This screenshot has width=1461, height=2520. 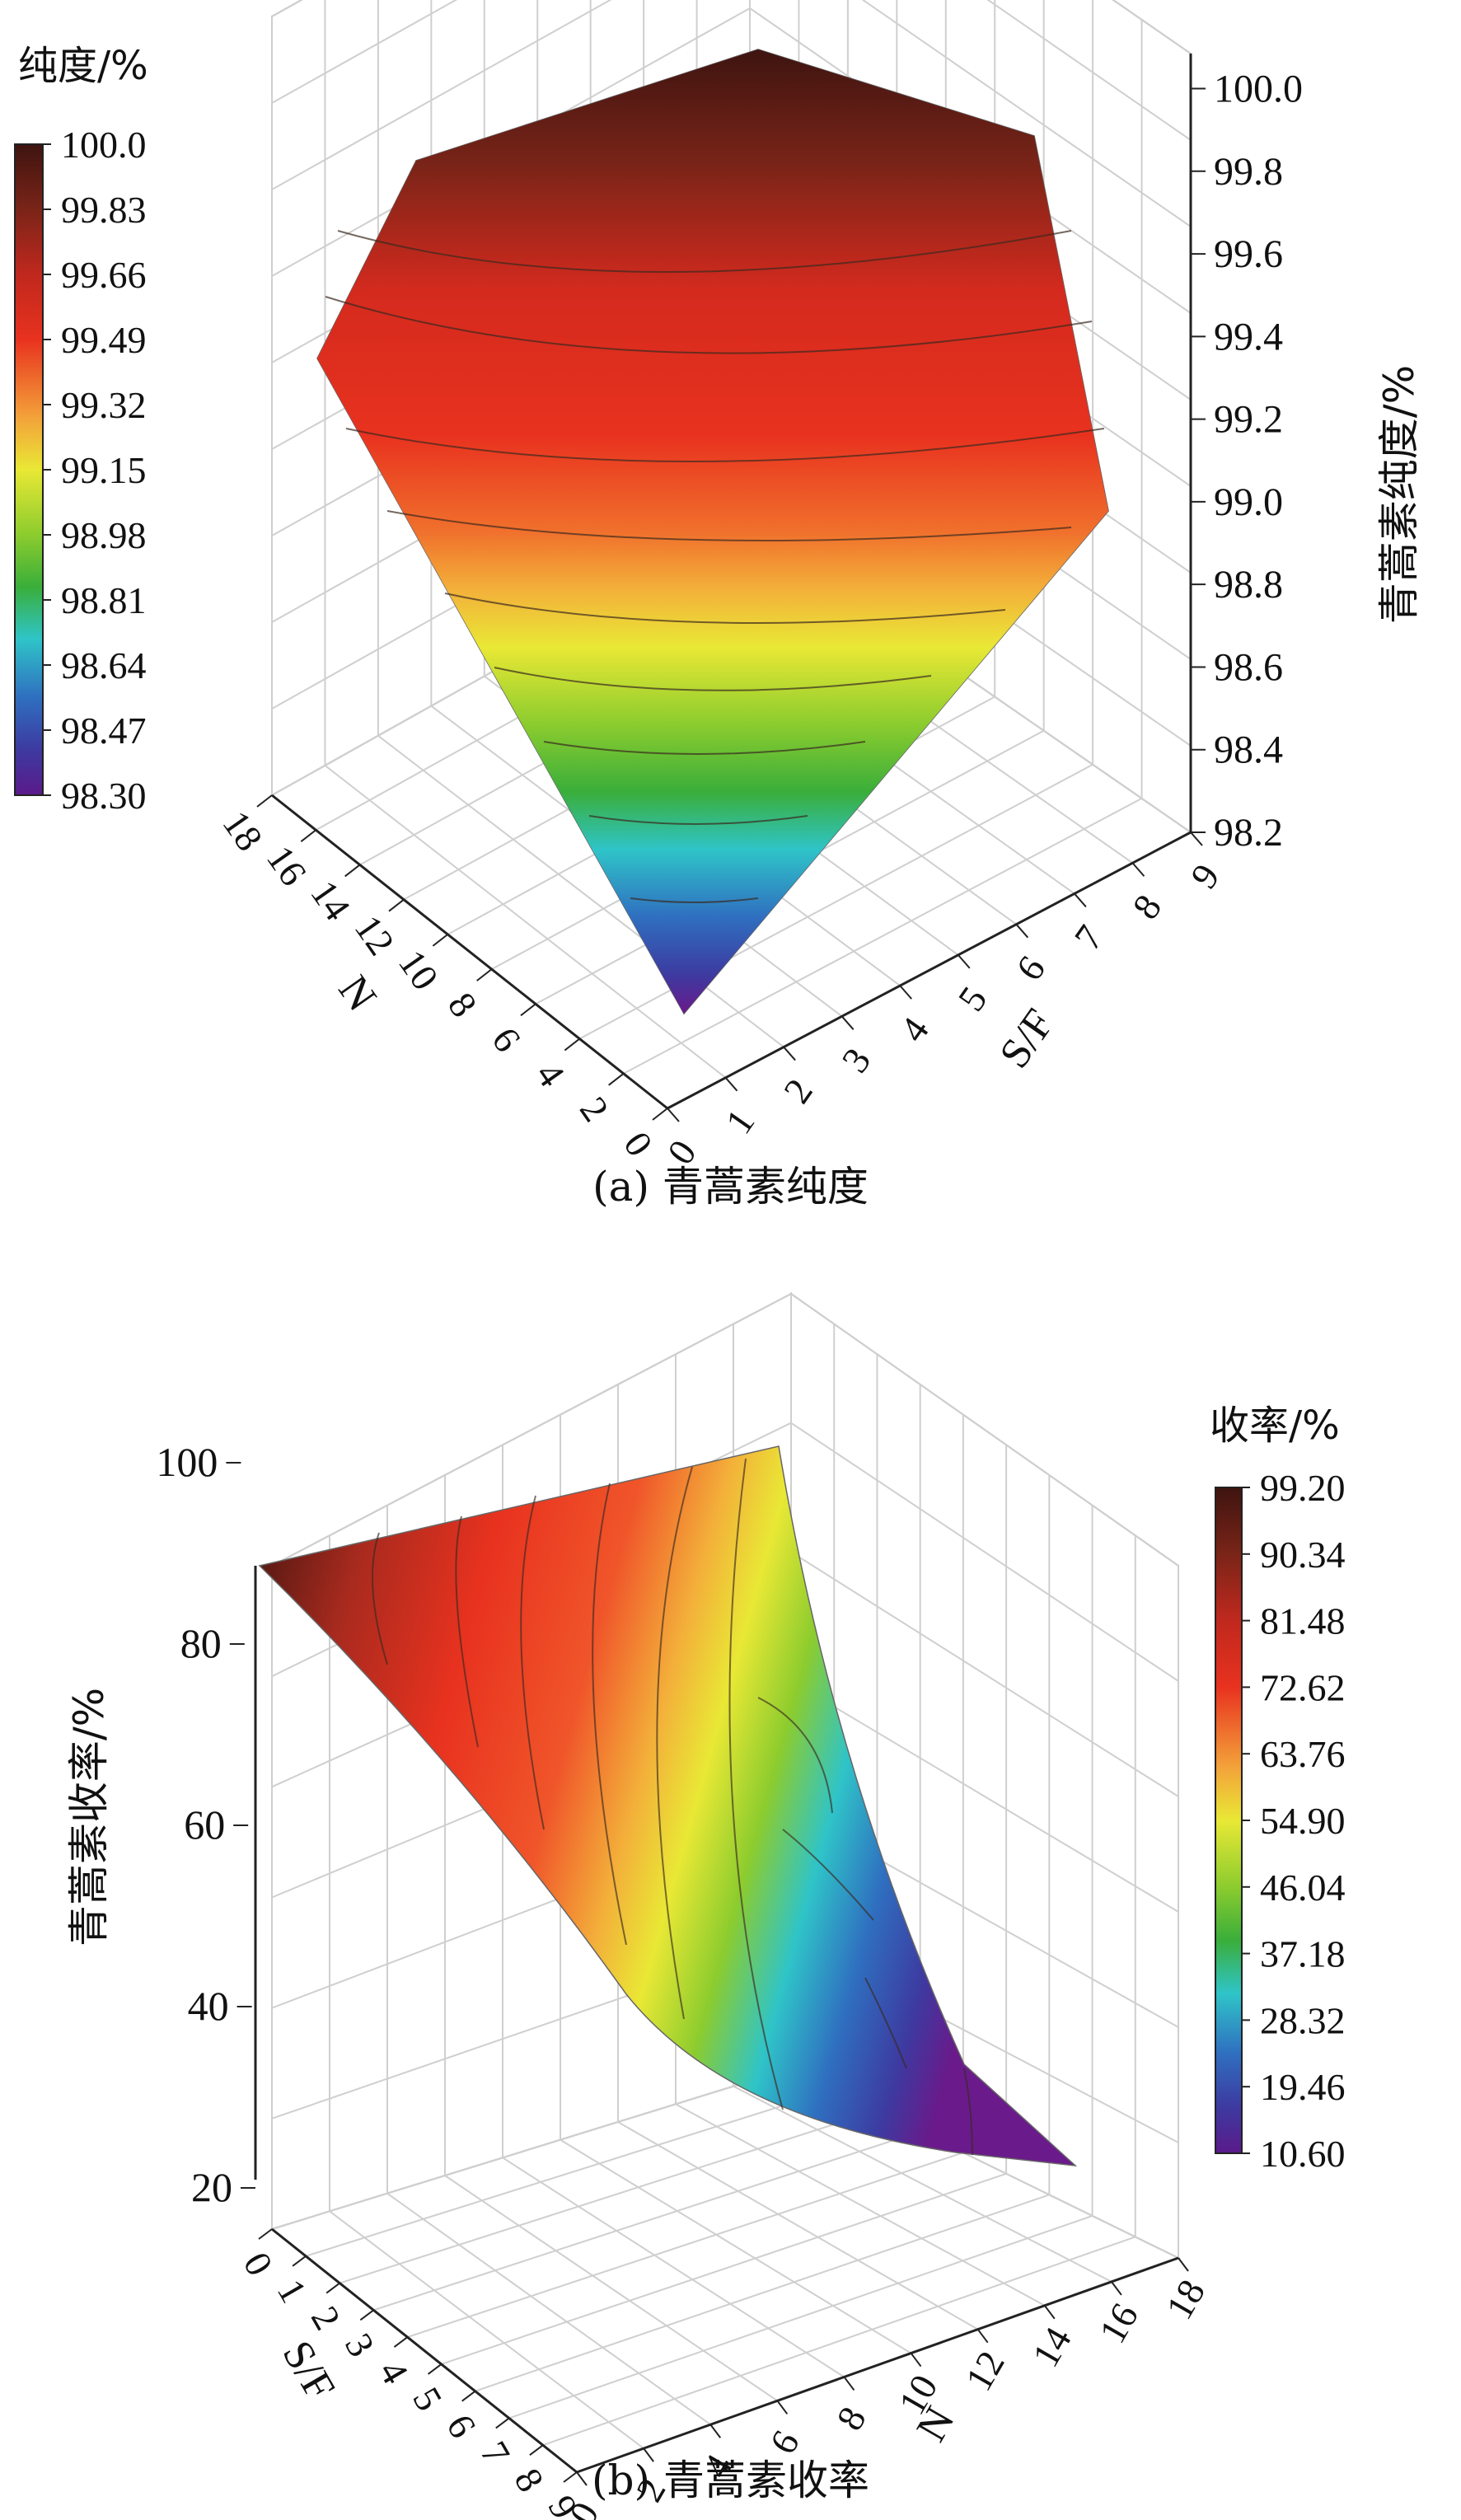 I want to click on axis-sf-tick-label: 5, so click(x=973, y=999).